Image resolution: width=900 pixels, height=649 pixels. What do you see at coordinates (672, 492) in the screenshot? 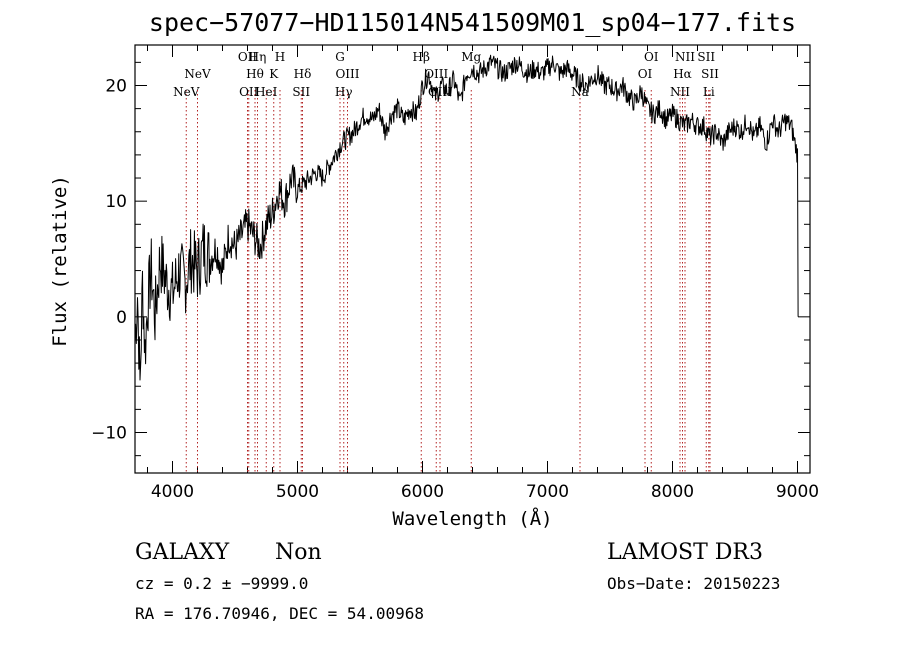
I see `x-tick-label: 8000` at bounding box center [672, 492].